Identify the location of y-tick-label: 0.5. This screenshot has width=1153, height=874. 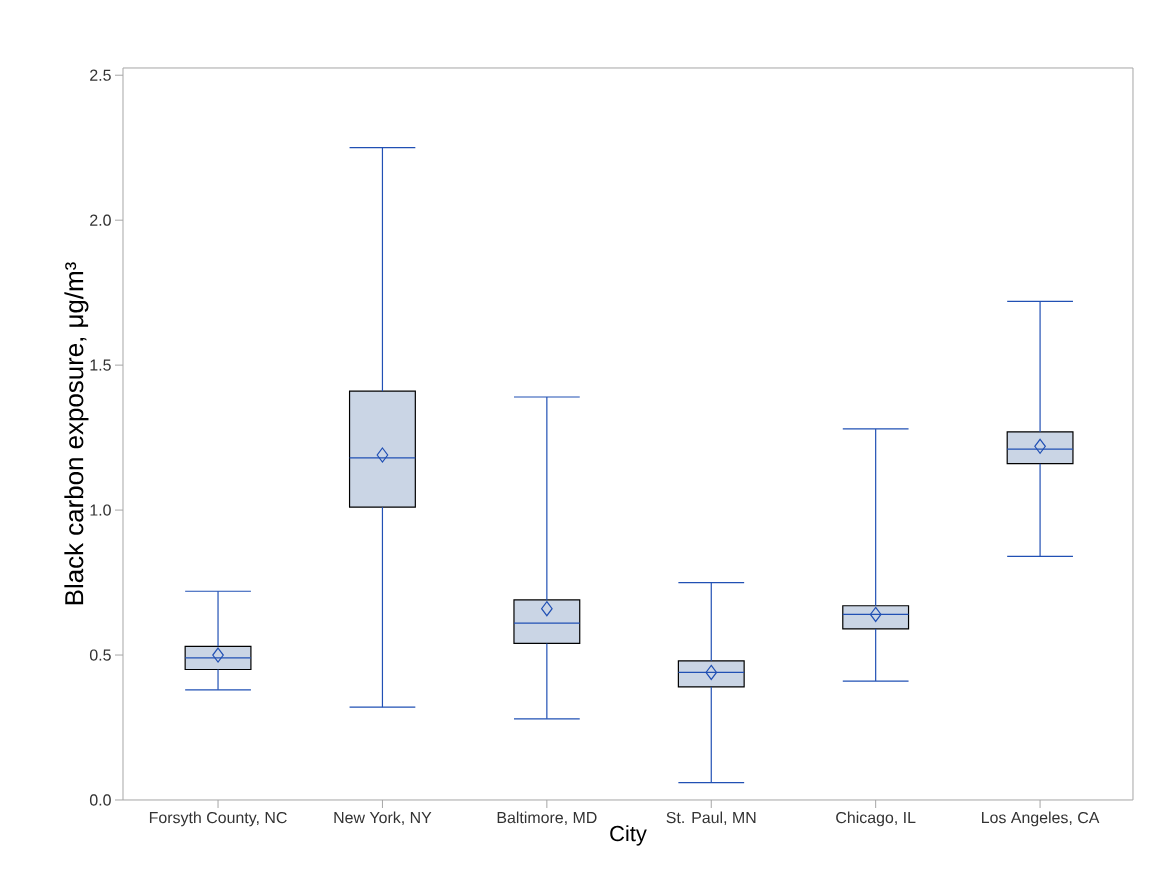
(100, 655).